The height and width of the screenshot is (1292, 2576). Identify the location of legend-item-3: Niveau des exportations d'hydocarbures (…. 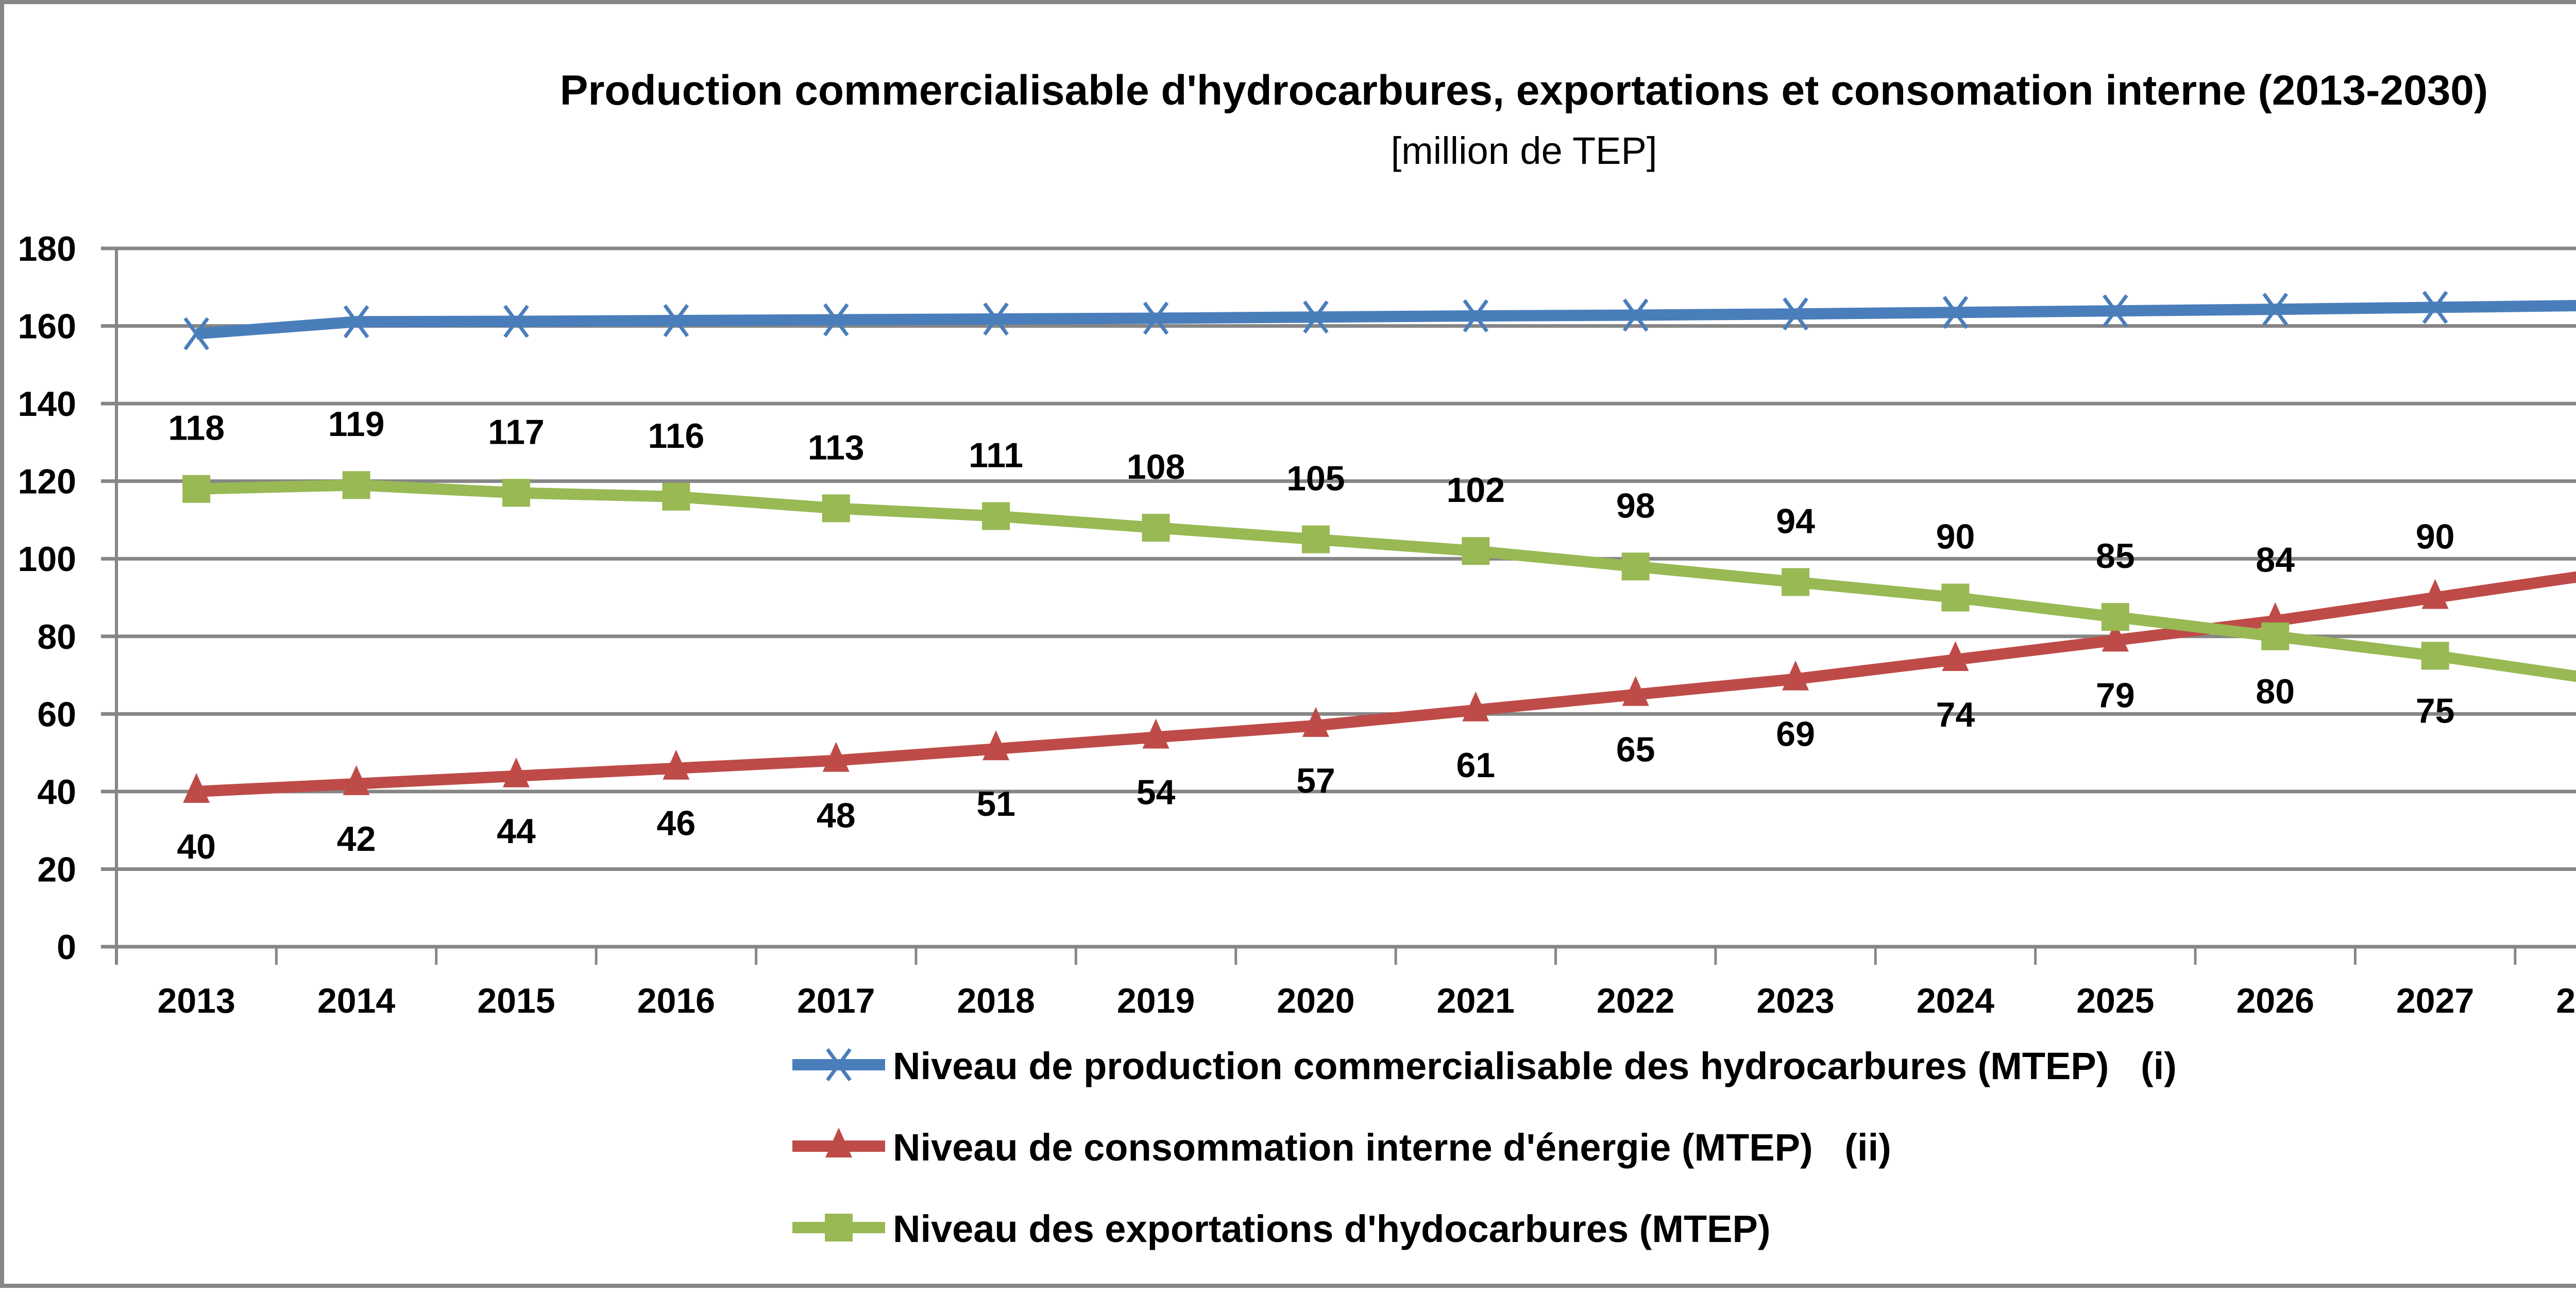
(1281, 1228).